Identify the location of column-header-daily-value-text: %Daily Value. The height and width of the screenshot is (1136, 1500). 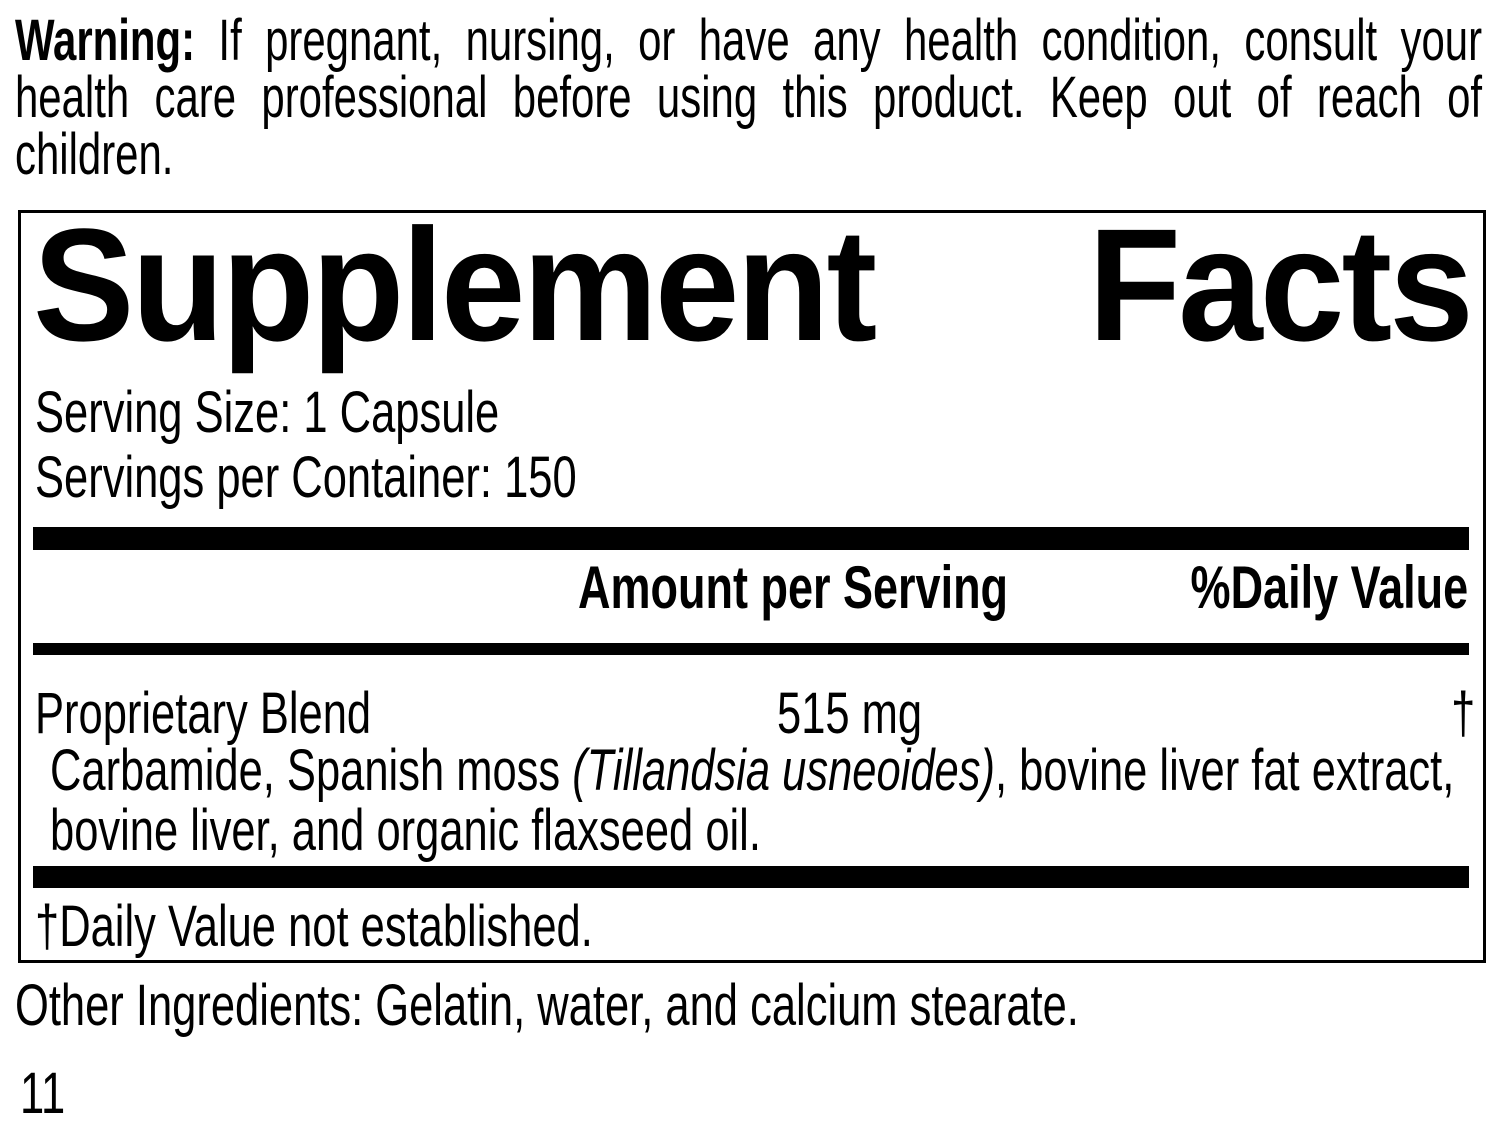
(1329, 587).